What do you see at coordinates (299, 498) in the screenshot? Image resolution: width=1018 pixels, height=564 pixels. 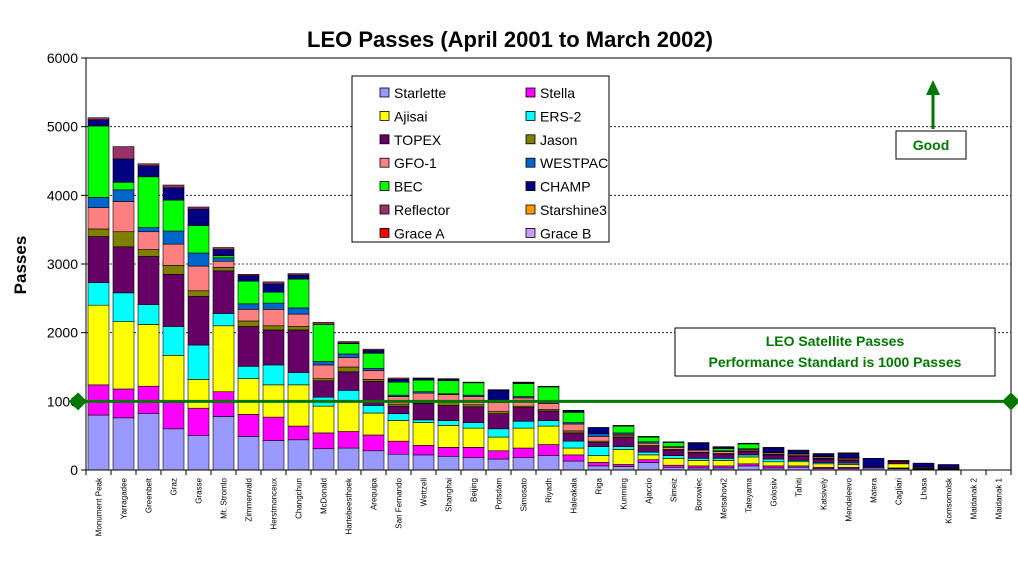 I see `x-tick-label: Changchun` at bounding box center [299, 498].